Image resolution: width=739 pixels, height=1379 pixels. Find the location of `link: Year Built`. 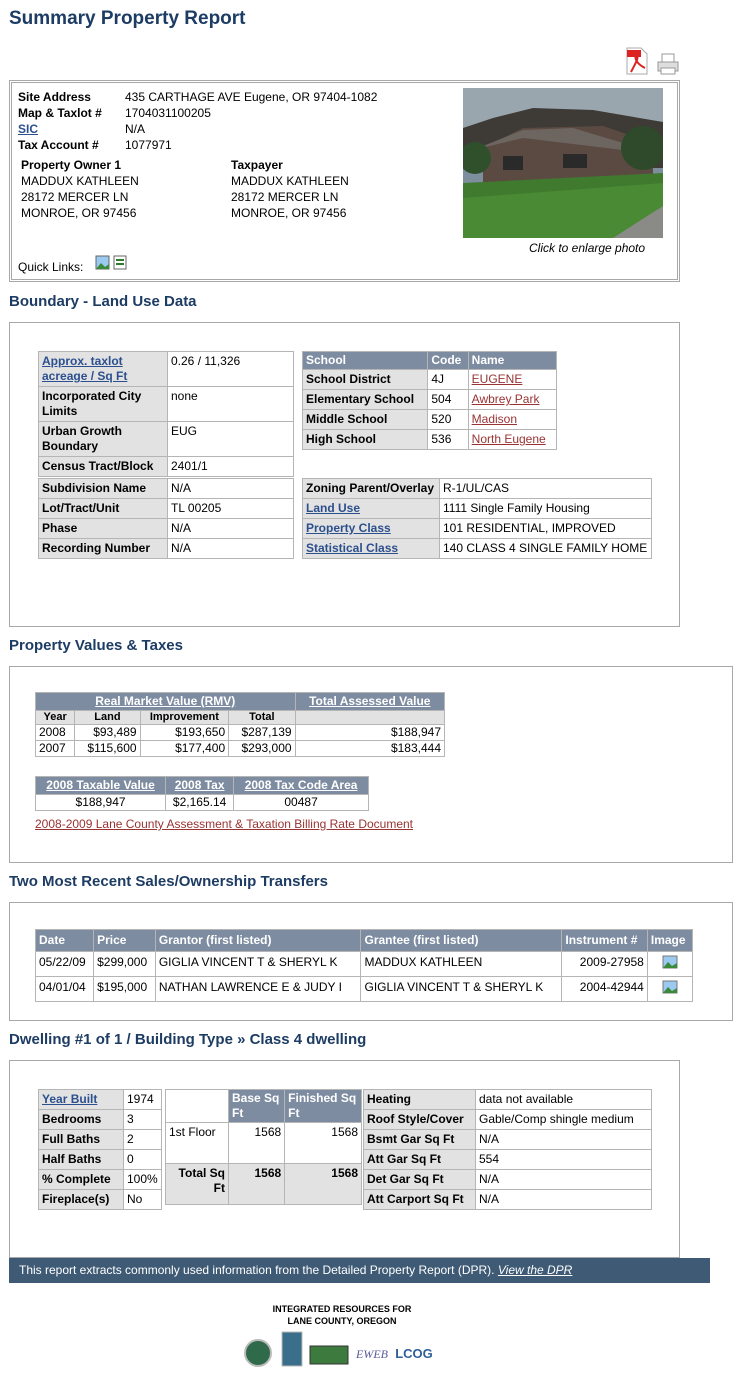

link: Year Built is located at coordinates (70, 1099).